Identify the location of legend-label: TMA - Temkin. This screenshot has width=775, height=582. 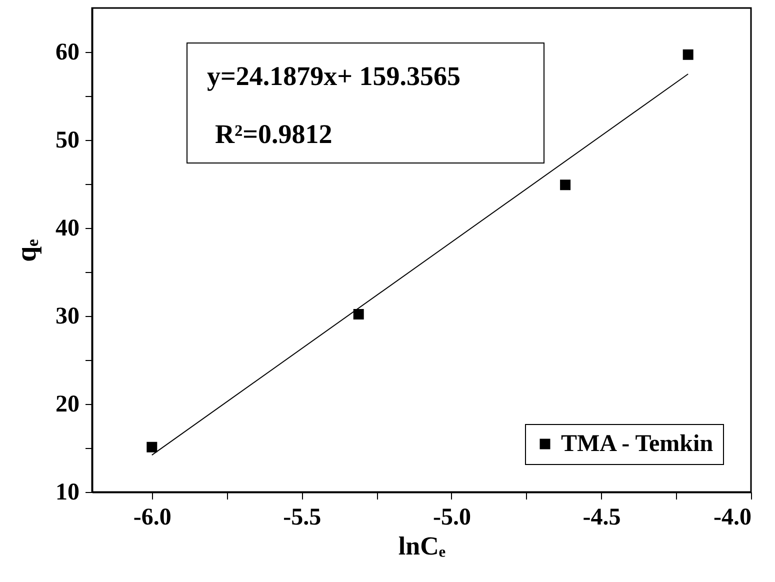
(637, 444).